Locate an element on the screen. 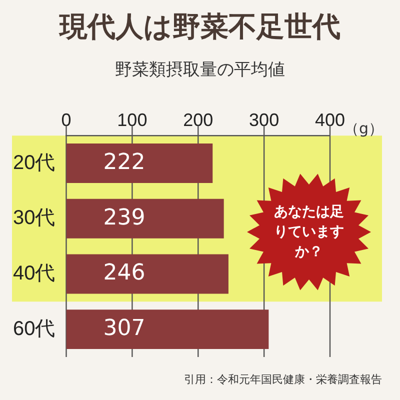 The width and height of the screenshot is (400, 400). chart-title: 現代人は野菜不足世代 is located at coordinates (200, 27).